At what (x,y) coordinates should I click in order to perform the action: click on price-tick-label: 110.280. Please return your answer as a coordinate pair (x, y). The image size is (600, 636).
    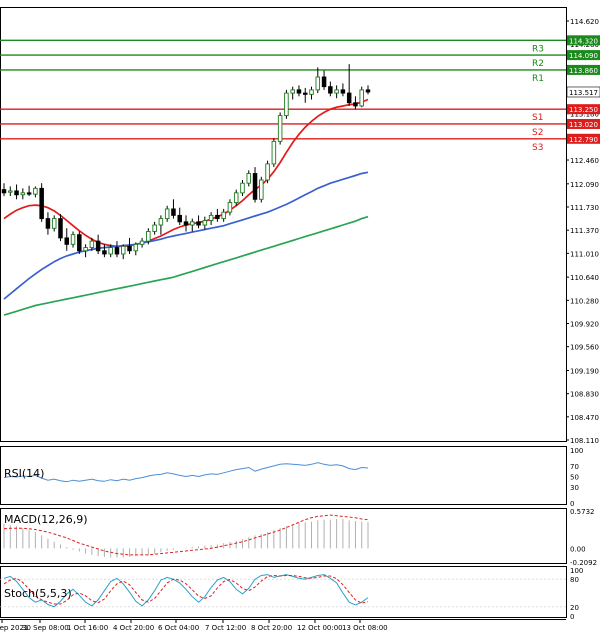
    Looking at the image, I should click on (584, 301).